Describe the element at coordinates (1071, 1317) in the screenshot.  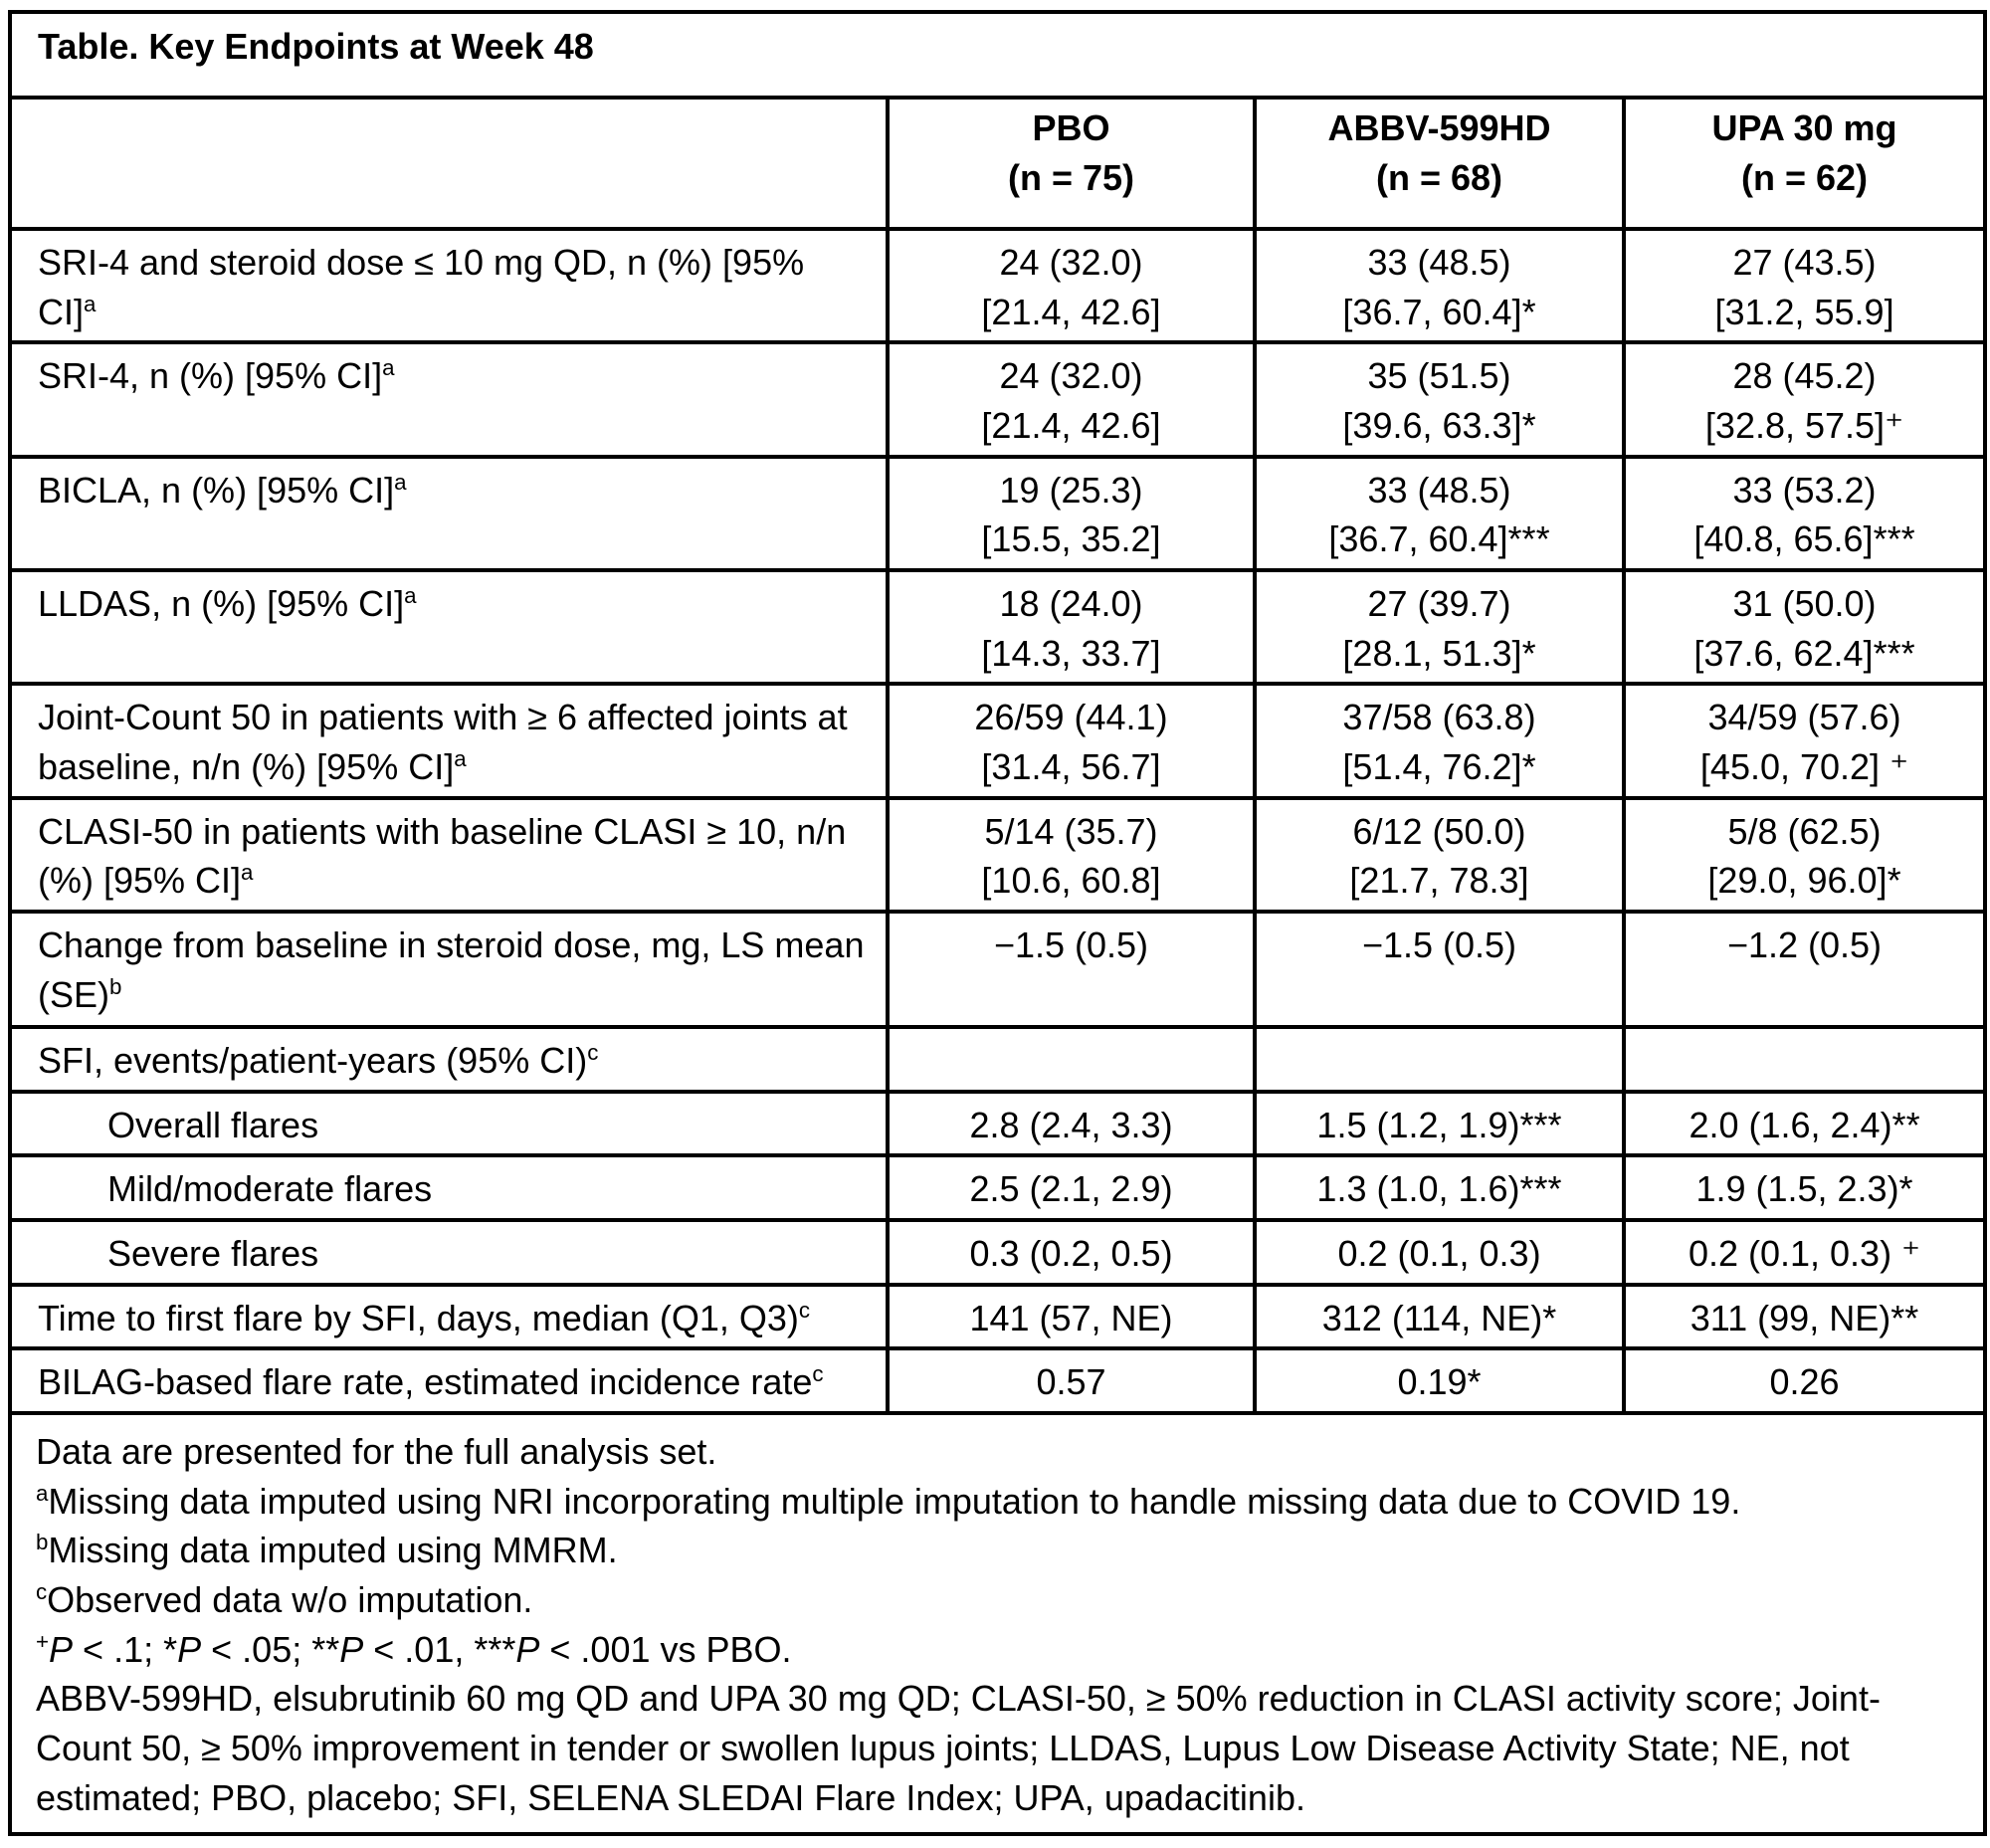
I see `row-value: 141 (57, NE)` at that location.